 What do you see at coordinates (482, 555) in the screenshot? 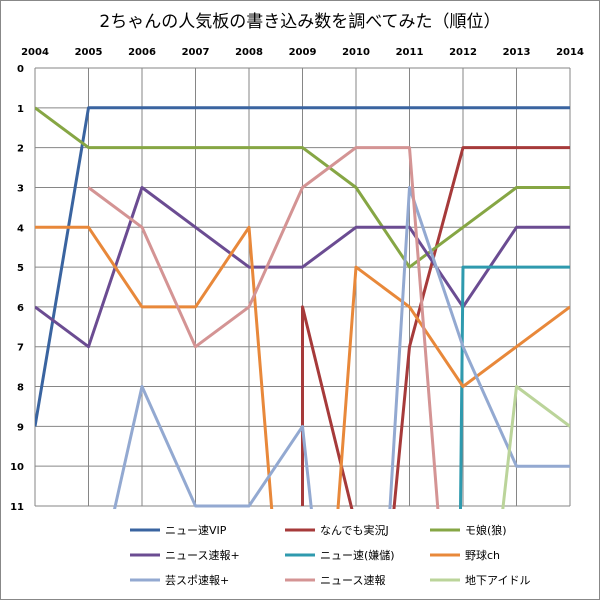
I see `legend-label: 野球ch` at bounding box center [482, 555].